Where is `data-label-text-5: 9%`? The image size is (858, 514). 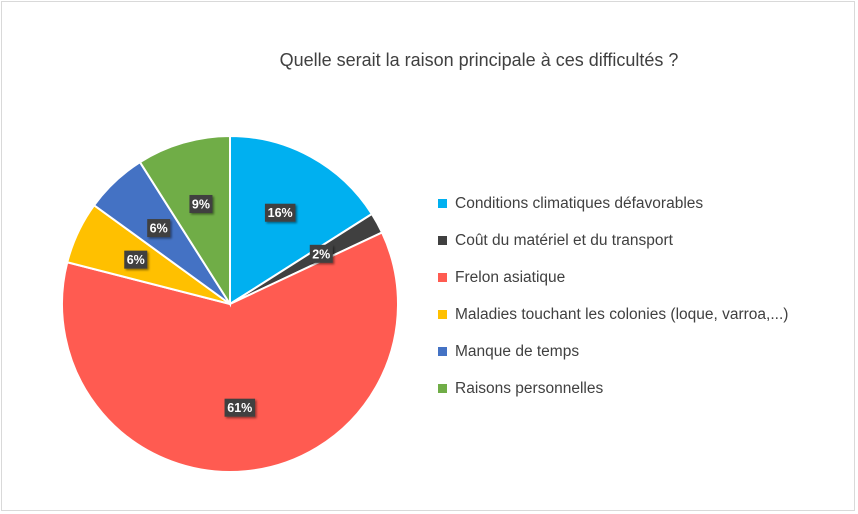
data-label-text-5: 9% is located at coordinates (201, 204).